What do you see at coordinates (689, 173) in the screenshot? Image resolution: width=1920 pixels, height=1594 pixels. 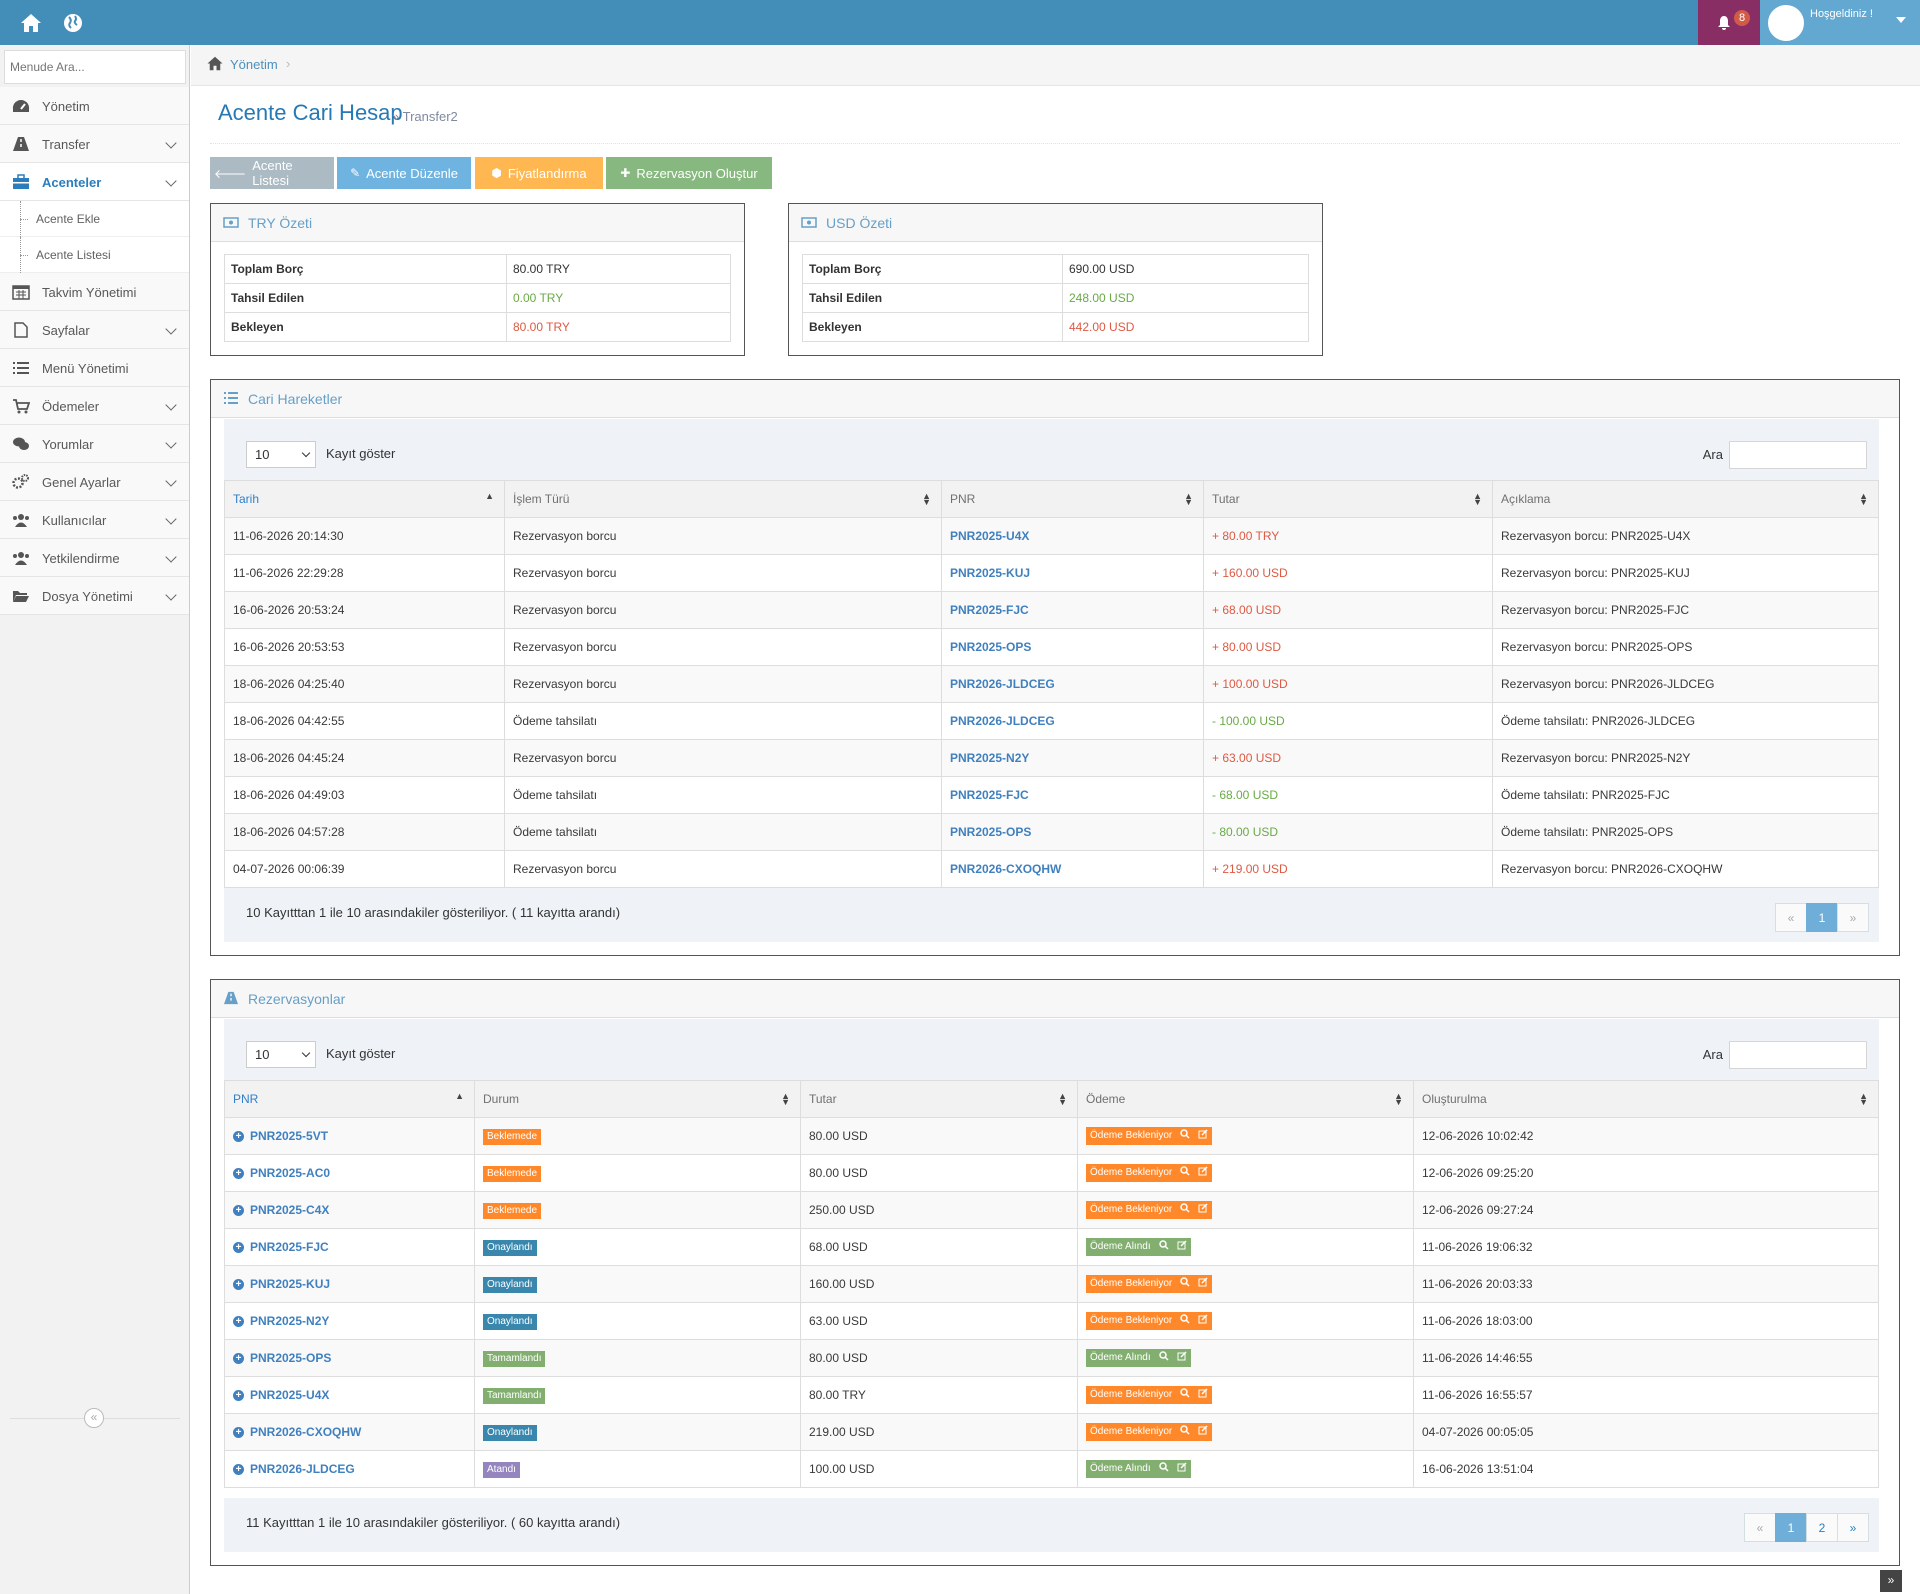 I see `create-reservation-button: ✚ Rezervasyon Oluştur` at bounding box center [689, 173].